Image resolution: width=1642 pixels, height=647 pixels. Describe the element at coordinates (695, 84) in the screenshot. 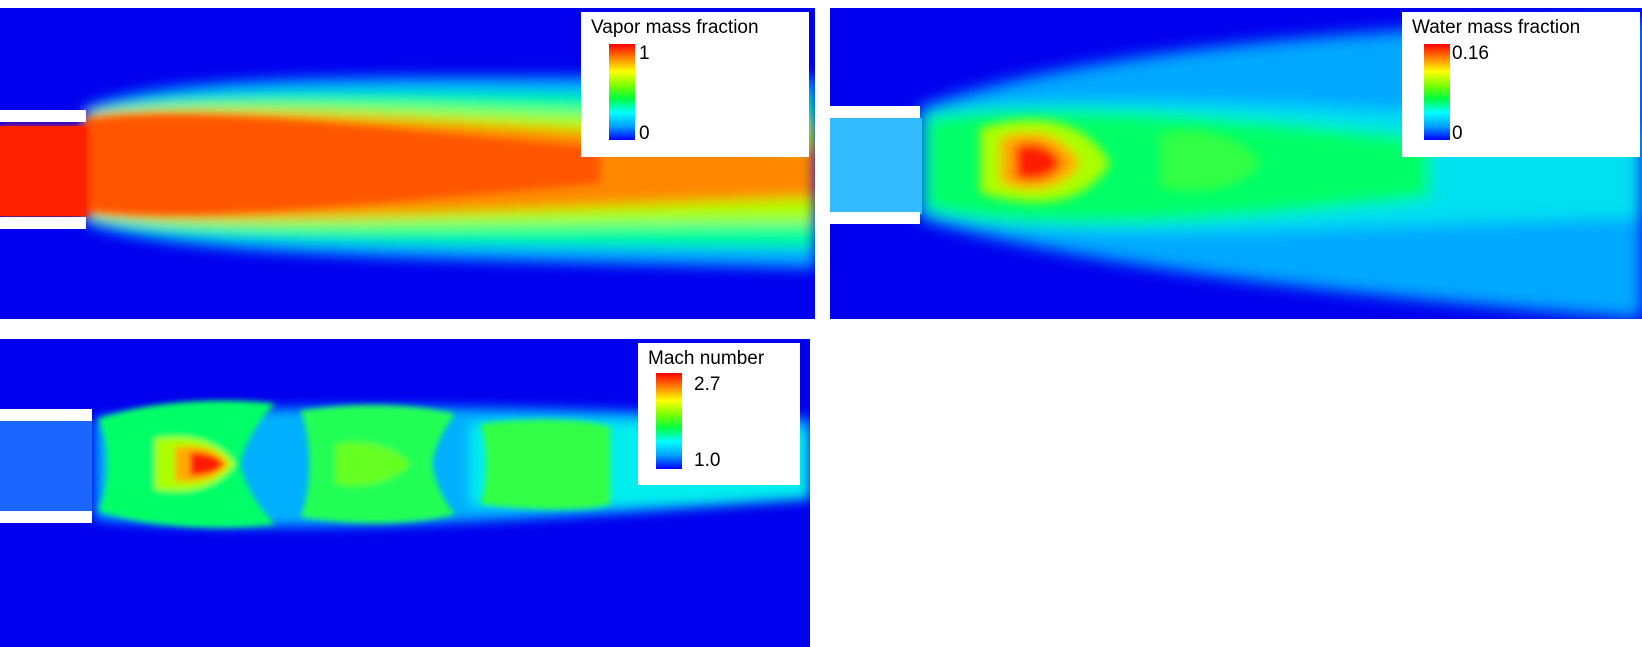

I see `vapor-colorbar-legend: Vapor mass fraction 1 0` at that location.